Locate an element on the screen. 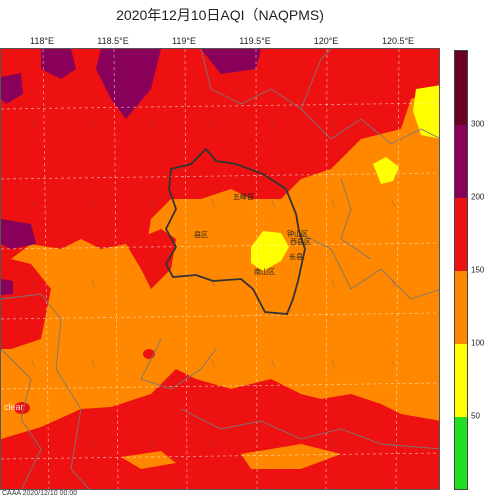 This screenshot has height=500, width=500. colorbar-tick-label: 100 is located at coordinates (478, 343).